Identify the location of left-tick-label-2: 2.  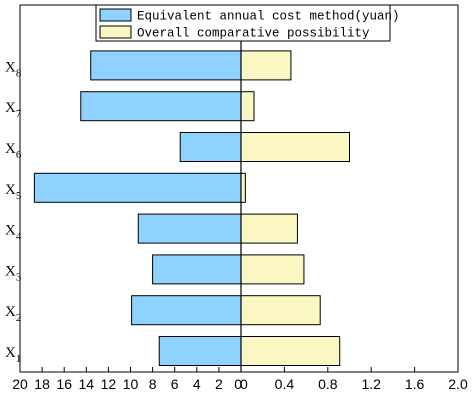
(219, 384).